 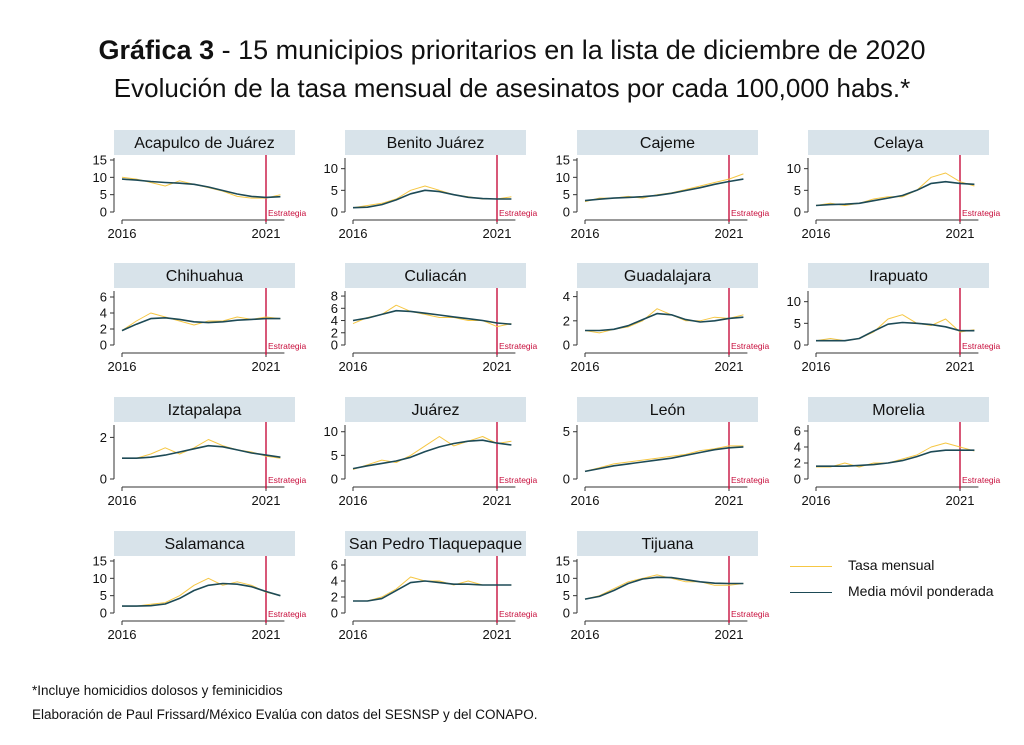 What do you see at coordinates (894, 318) in the screenshot?
I see `panel-8: Irapuato 0 5 10 2016 2021 Estrategia` at bounding box center [894, 318].